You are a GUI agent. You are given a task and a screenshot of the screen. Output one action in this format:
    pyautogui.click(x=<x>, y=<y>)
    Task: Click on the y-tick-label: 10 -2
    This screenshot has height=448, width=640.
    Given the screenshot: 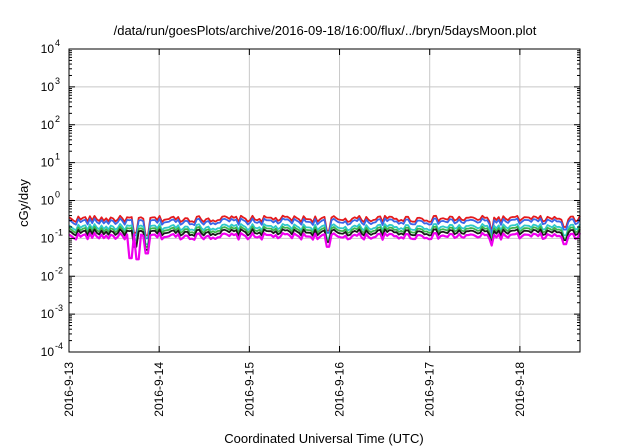 What is the action you would take?
    pyautogui.click(x=52, y=274)
    